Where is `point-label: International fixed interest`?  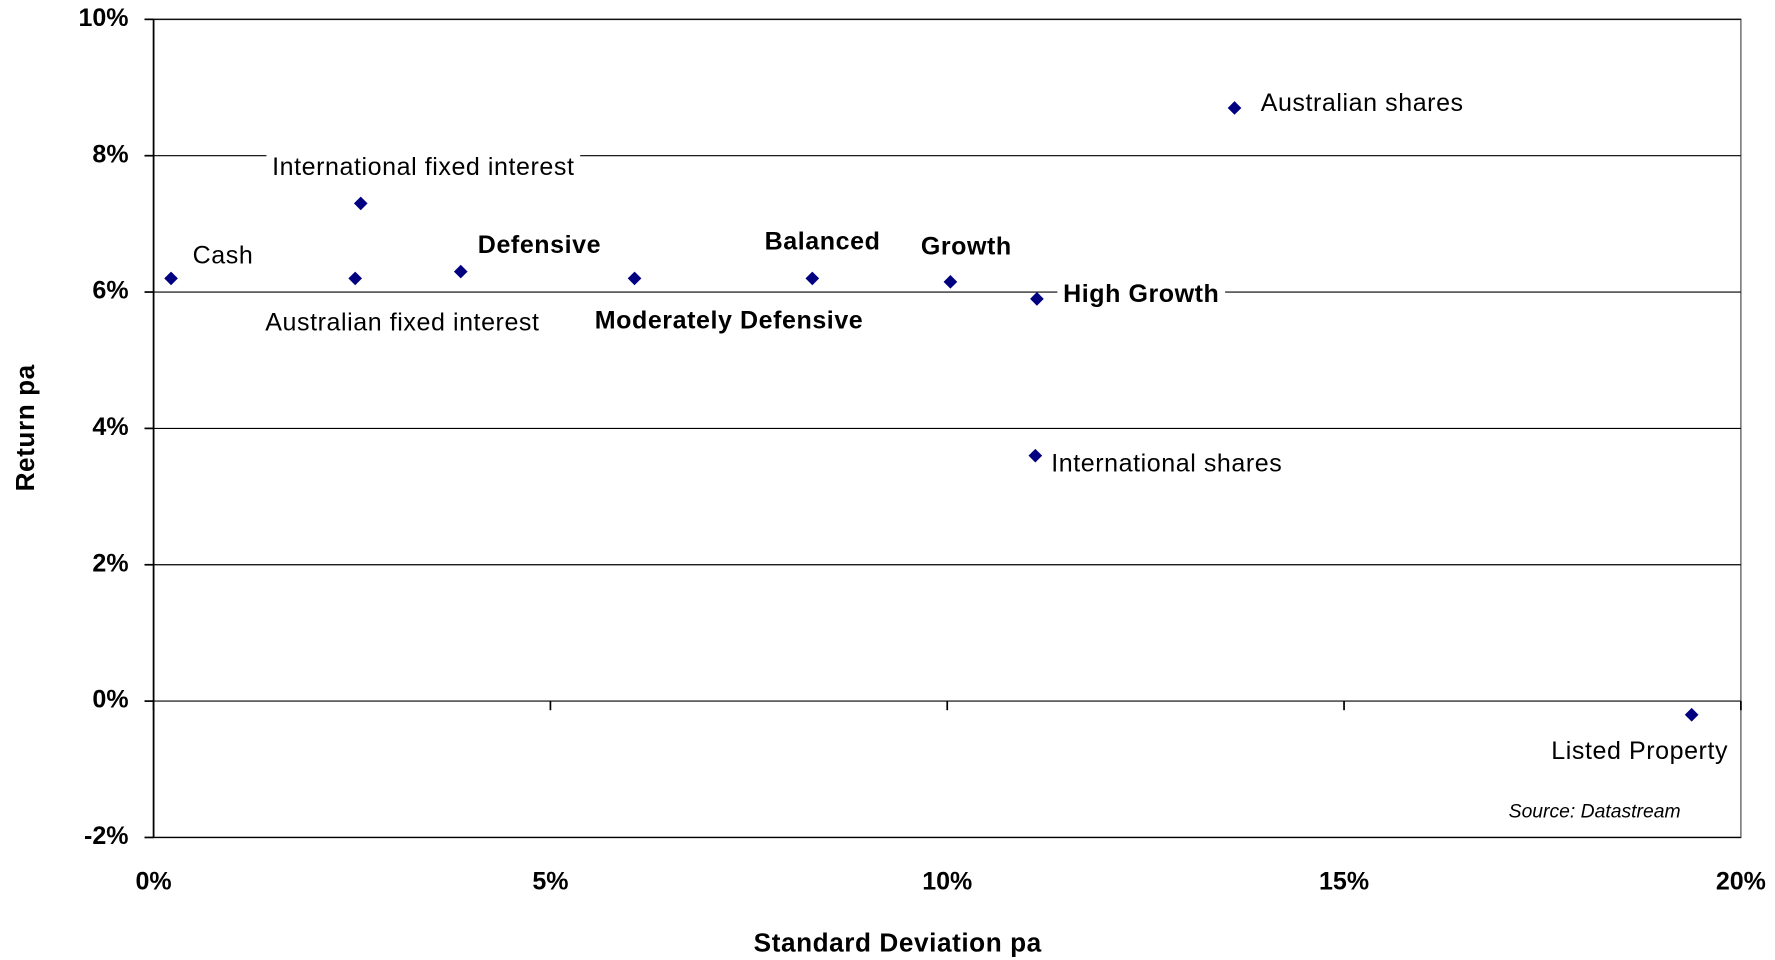
point-label: International fixed interest is located at coordinates (423, 167).